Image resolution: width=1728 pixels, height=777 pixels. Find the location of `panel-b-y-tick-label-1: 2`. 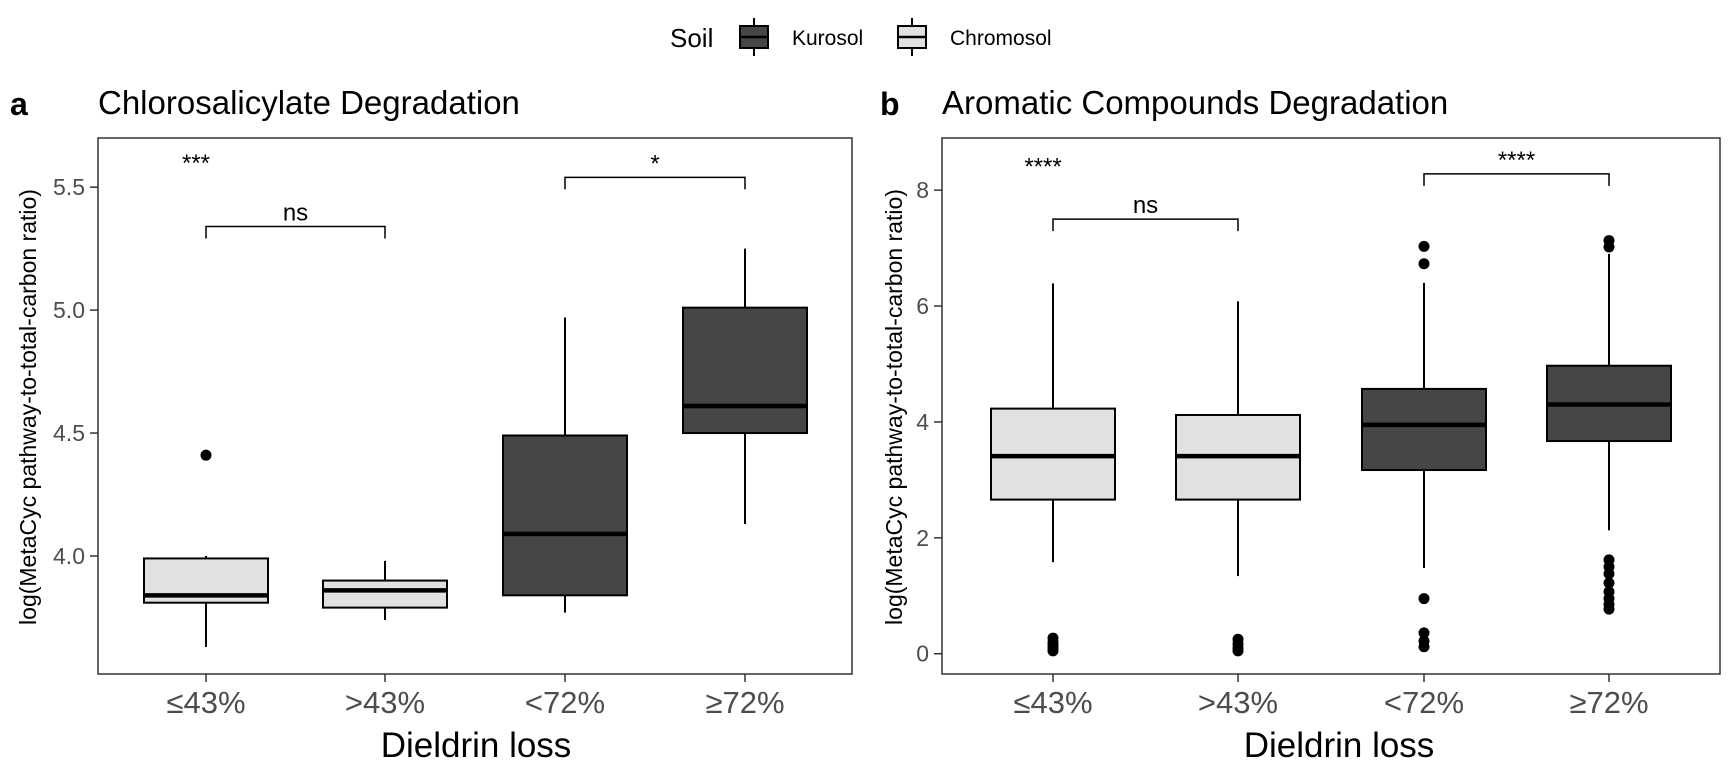

panel-b-y-tick-label-1: 2 is located at coordinates (922, 538).